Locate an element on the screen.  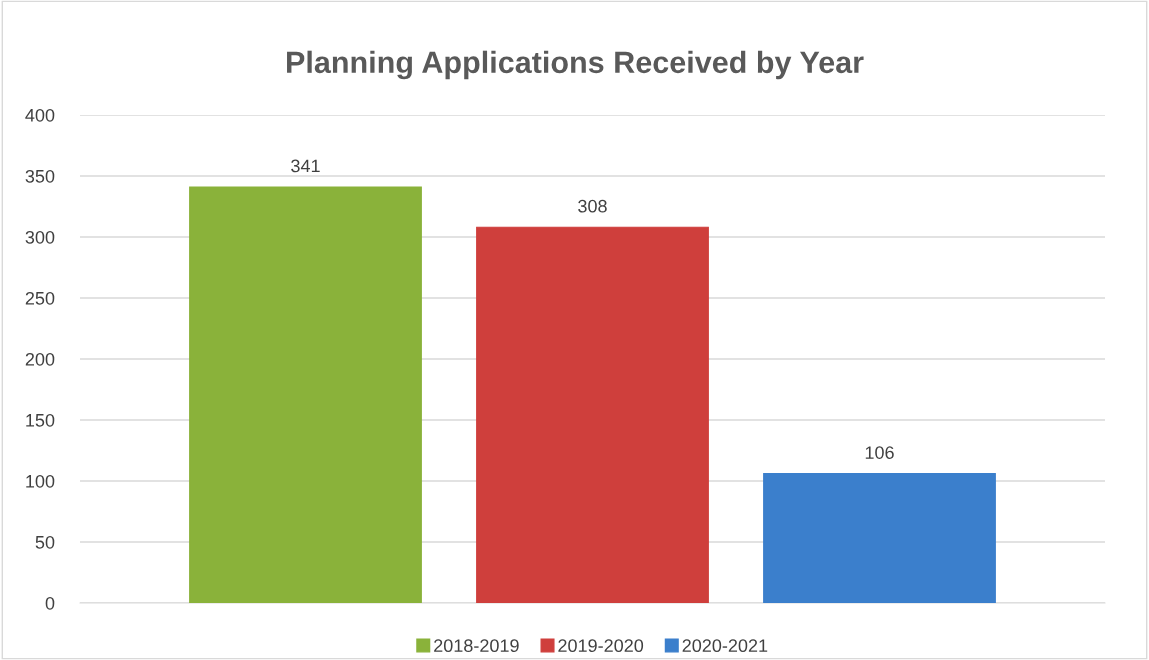
y-tick-label: 250 is located at coordinates (40, 298).